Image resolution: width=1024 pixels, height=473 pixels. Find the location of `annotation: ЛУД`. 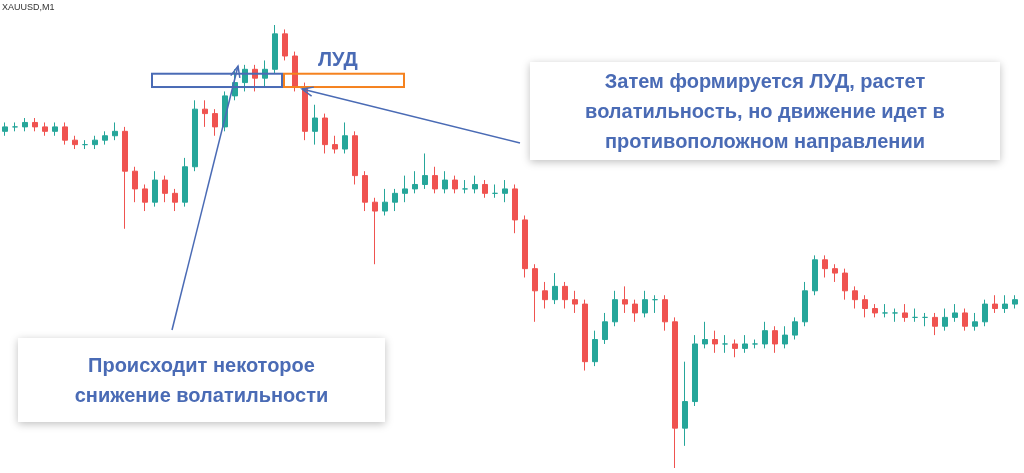

annotation: ЛУД is located at coordinates (338, 59).